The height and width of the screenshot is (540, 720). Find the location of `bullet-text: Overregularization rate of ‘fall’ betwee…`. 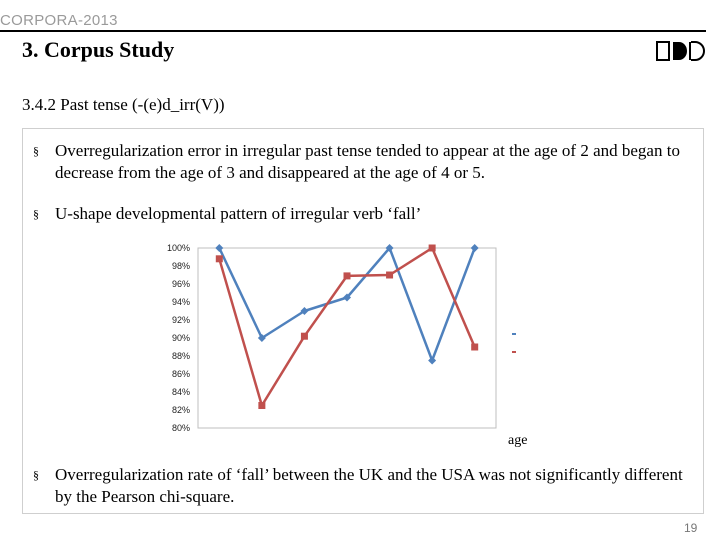

bullet-text: Overregularization rate of ‘fall’ betwee… is located at coordinates (369, 485).